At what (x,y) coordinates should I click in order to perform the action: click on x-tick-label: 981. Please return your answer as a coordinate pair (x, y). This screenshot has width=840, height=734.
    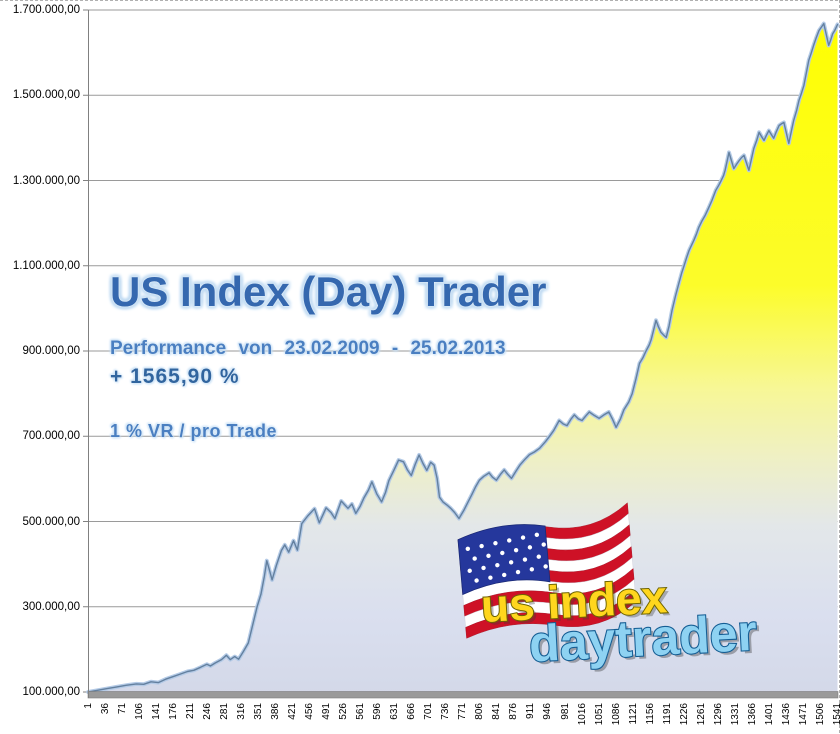
    Looking at the image, I should click on (565, 711).